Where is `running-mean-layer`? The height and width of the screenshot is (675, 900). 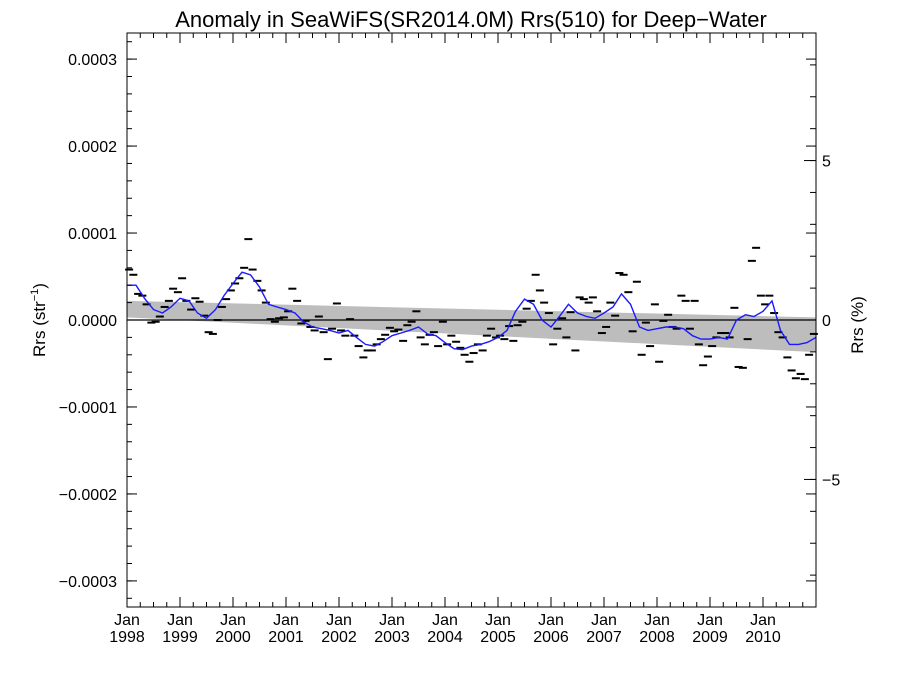 running-mean-layer is located at coordinates (472, 311).